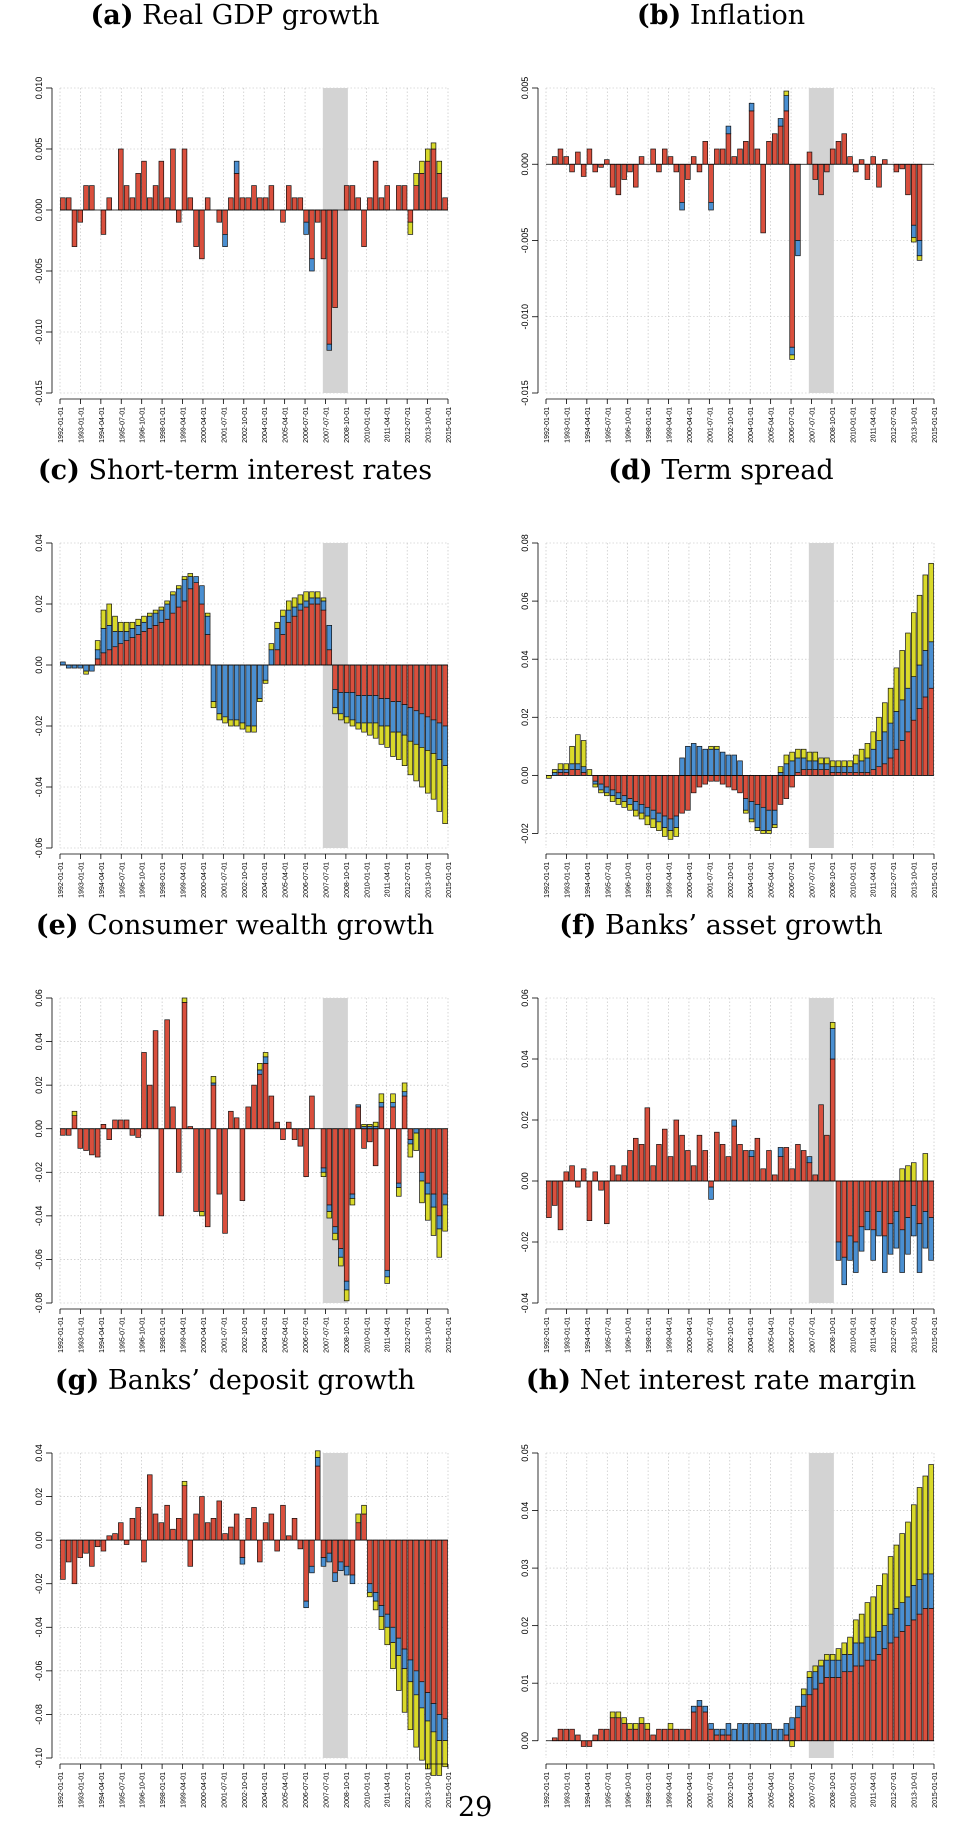 Image resolution: width=956 pixels, height=1830 pixels. What do you see at coordinates (751, 880) in the screenshot?
I see `x-tick-label: 2004-01-01` at bounding box center [751, 880].